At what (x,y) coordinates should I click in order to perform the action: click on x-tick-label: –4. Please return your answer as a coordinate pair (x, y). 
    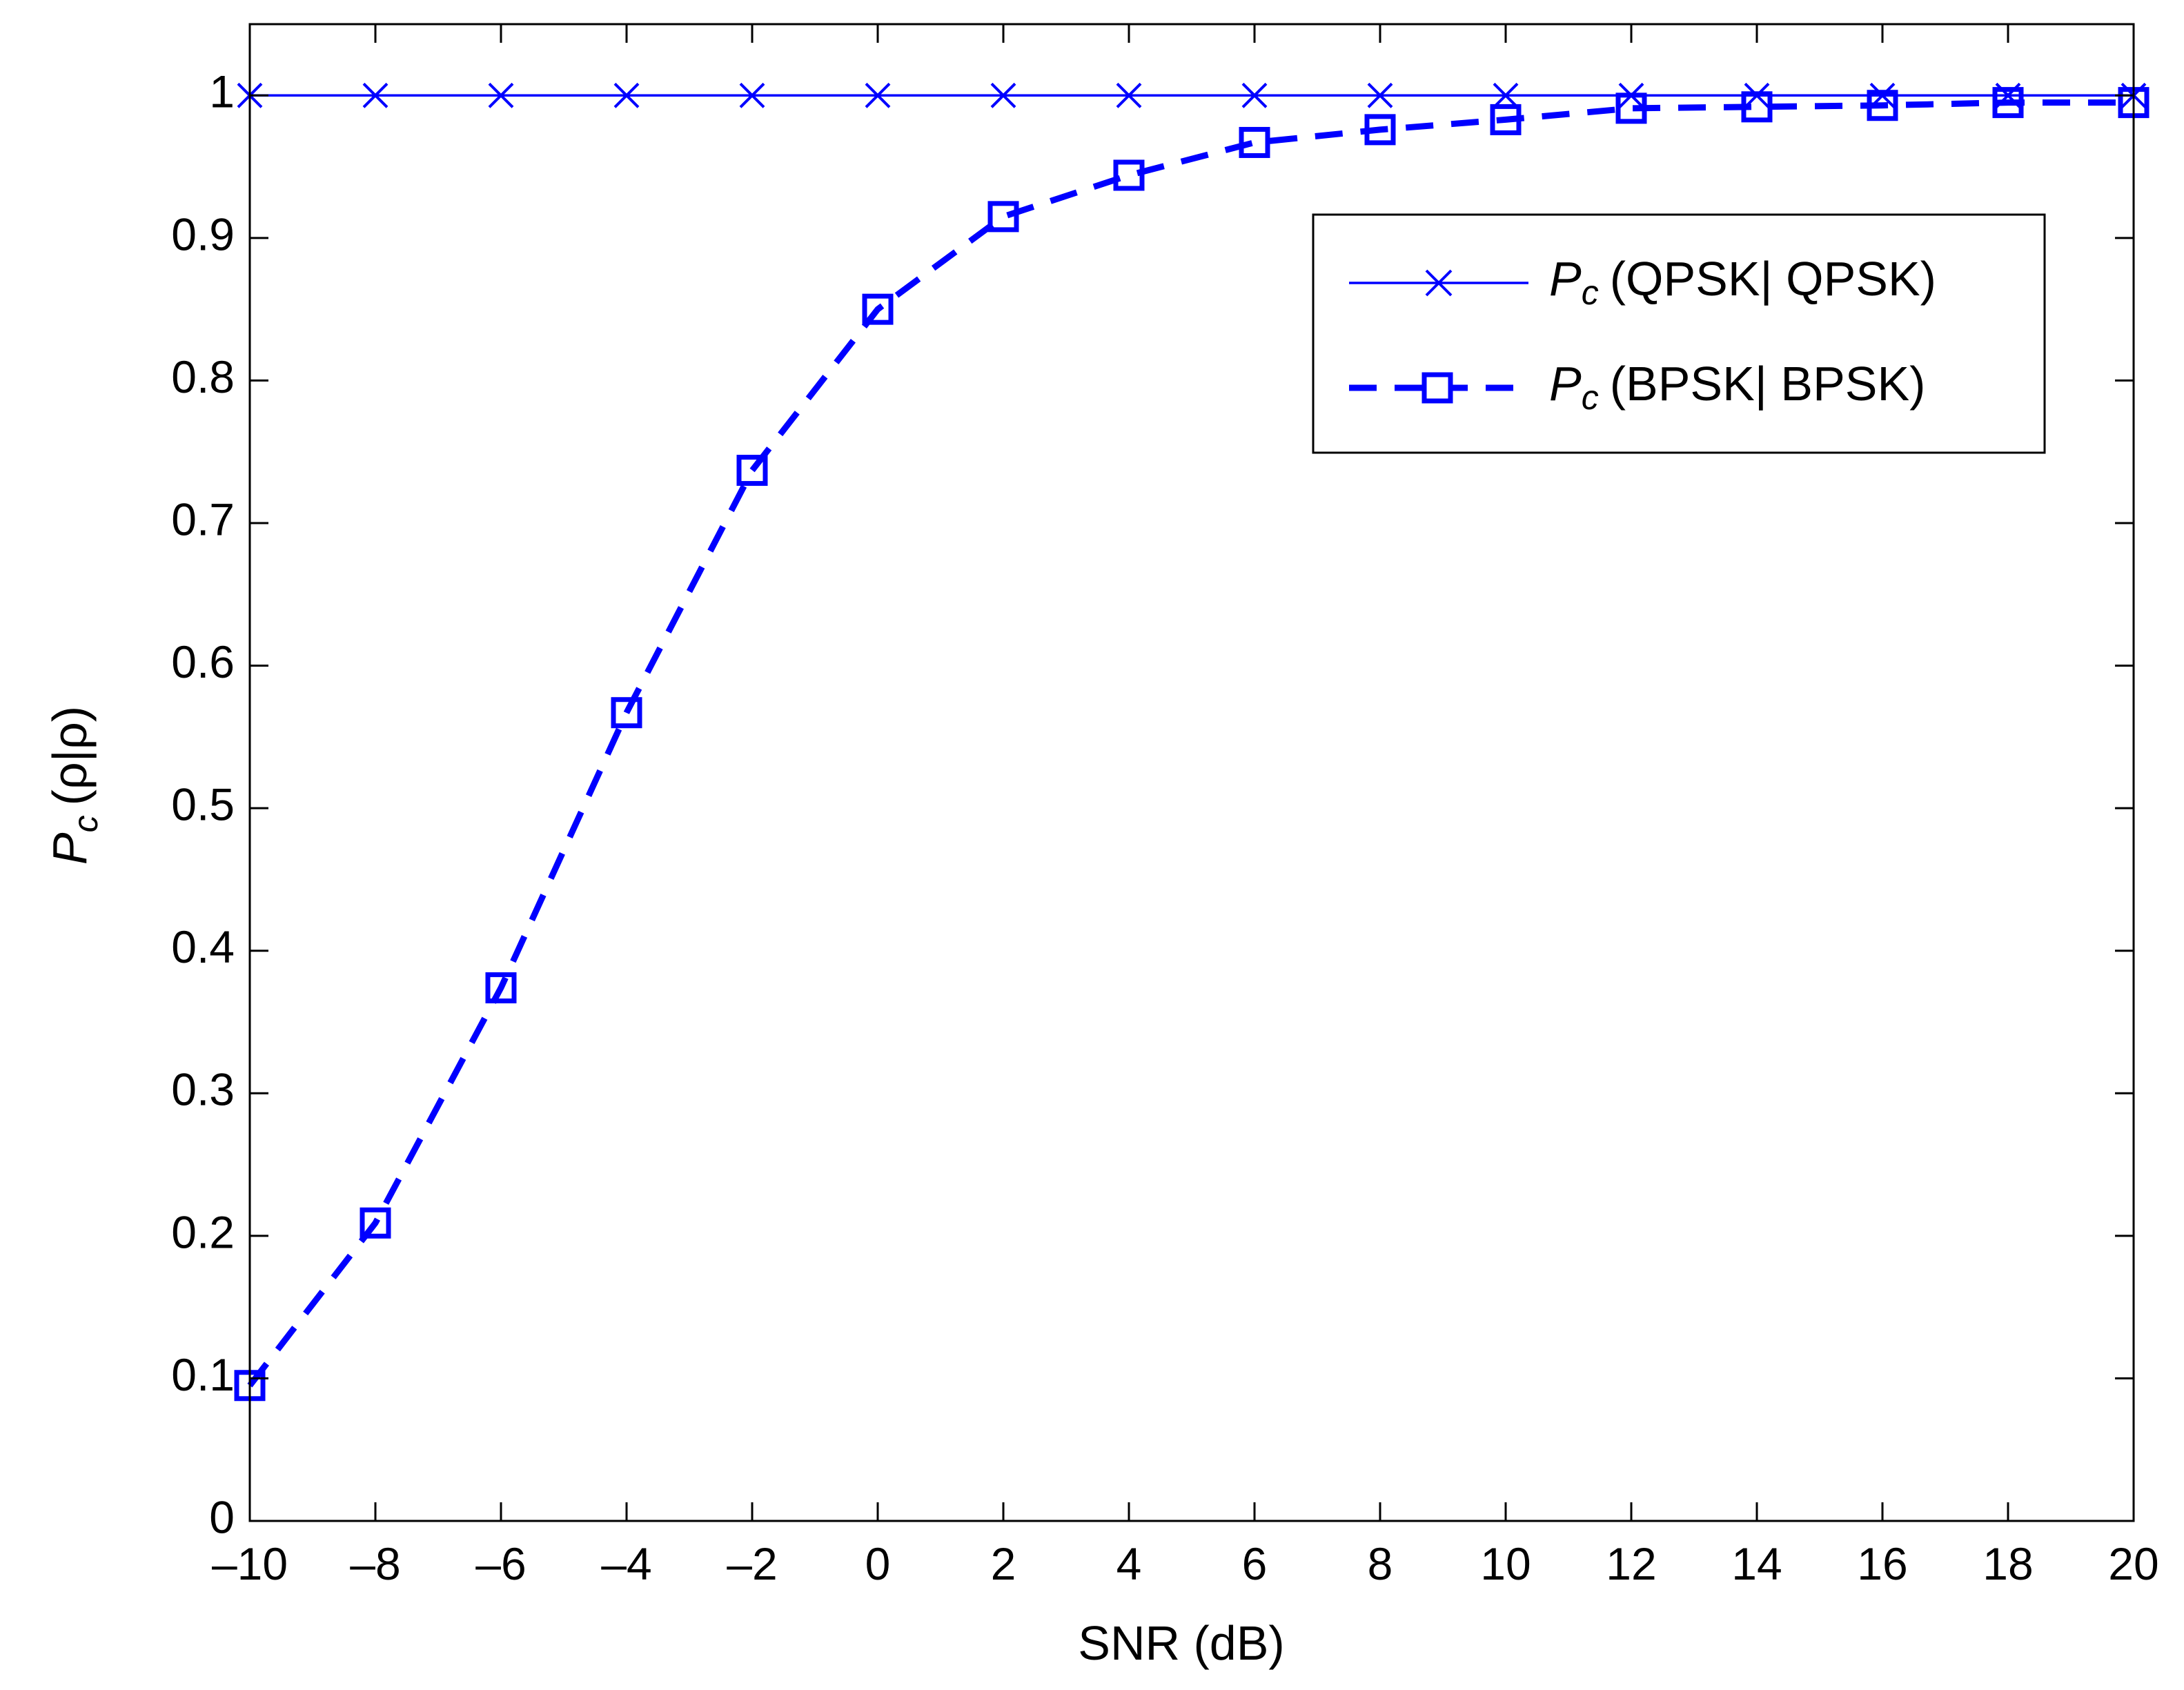
    Looking at the image, I should click on (626, 1564).